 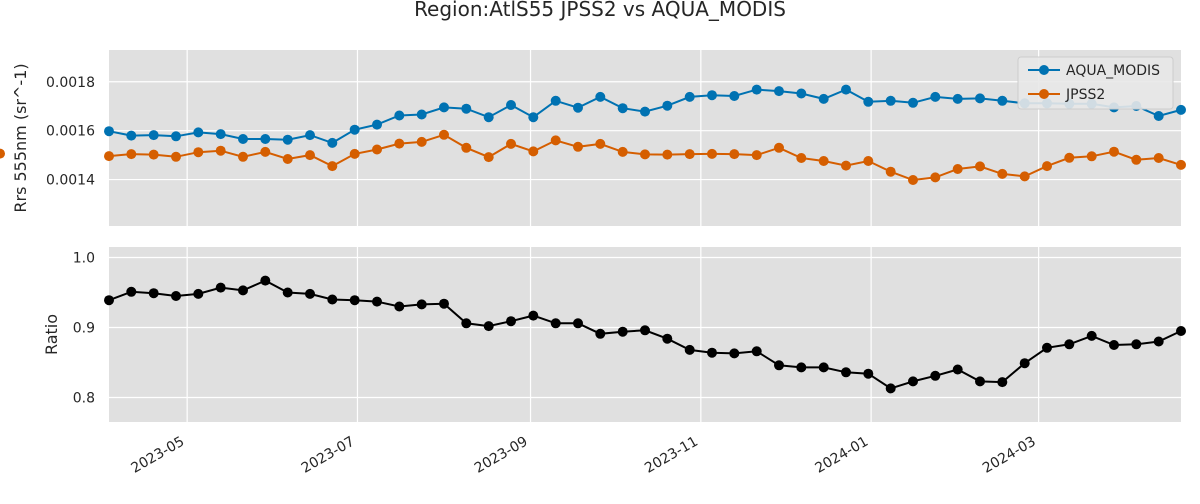 I want to click on x-tick-label: 2023-07, so click(x=328, y=455).